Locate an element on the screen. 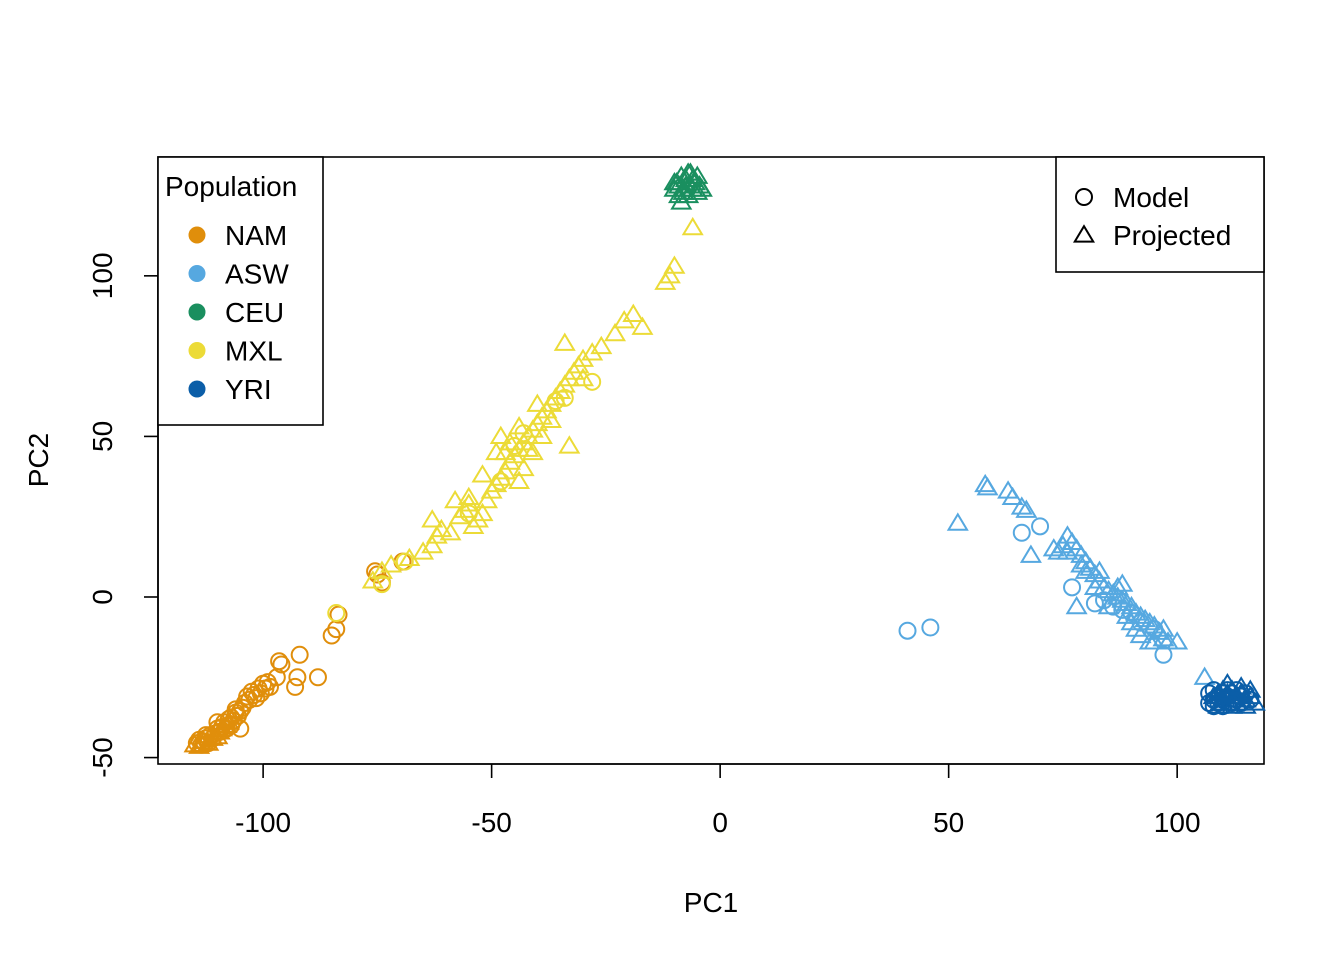 The width and height of the screenshot is (1344, 960). legend-swatch-yri is located at coordinates (197, 389).